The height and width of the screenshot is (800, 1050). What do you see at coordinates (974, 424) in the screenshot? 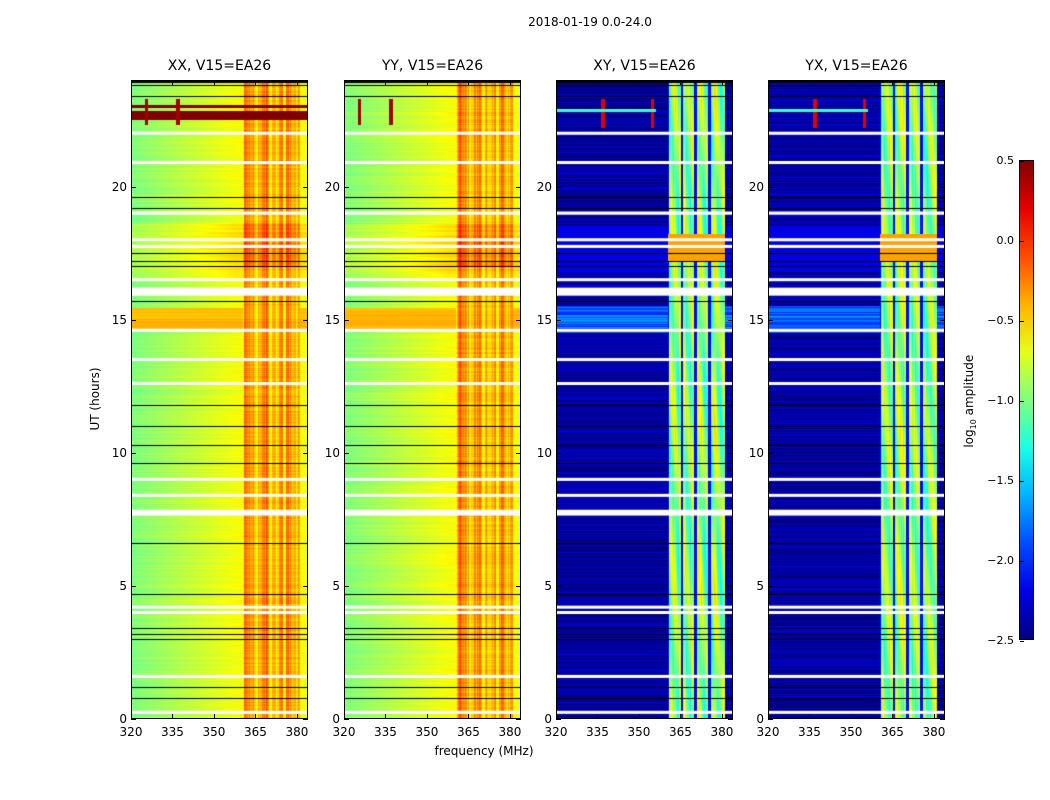
I see `colorbar-label-sub: 10` at bounding box center [974, 424].